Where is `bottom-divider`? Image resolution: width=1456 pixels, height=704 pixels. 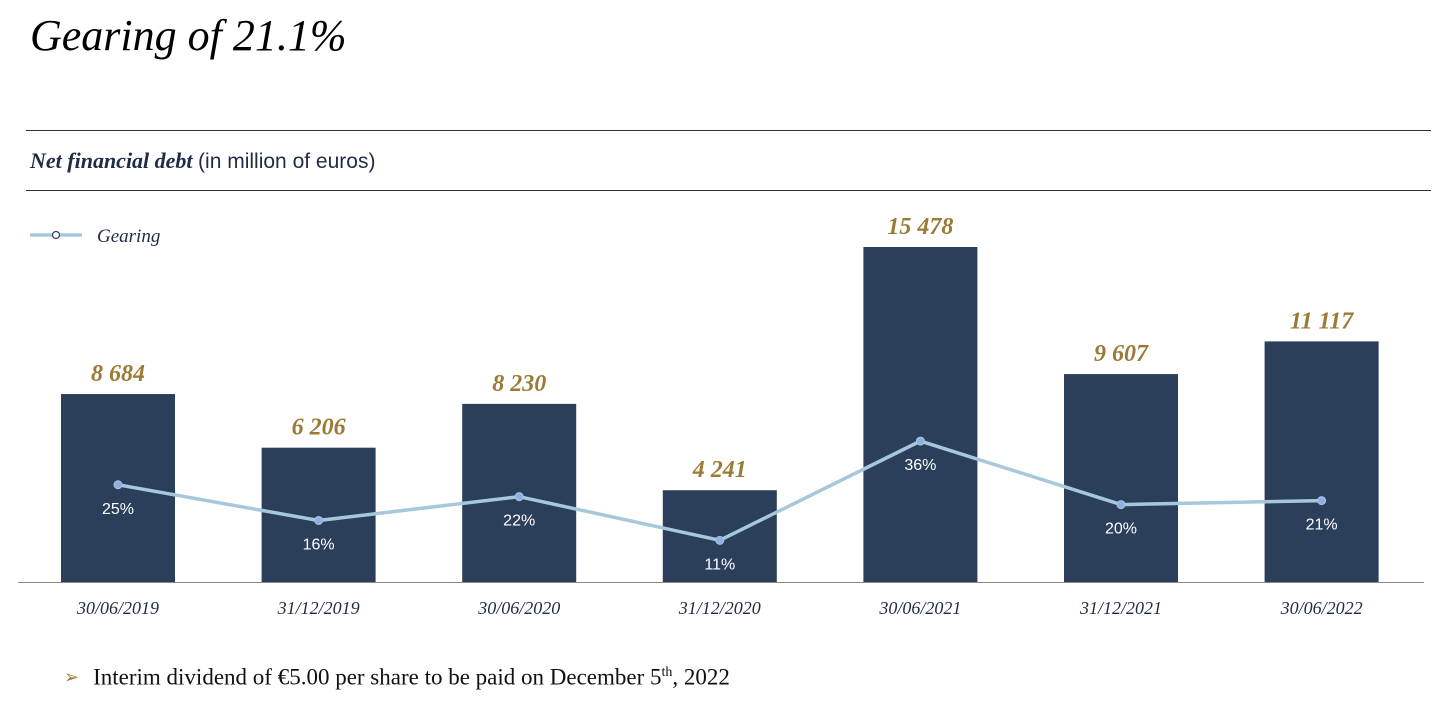 bottom-divider is located at coordinates (728, 190).